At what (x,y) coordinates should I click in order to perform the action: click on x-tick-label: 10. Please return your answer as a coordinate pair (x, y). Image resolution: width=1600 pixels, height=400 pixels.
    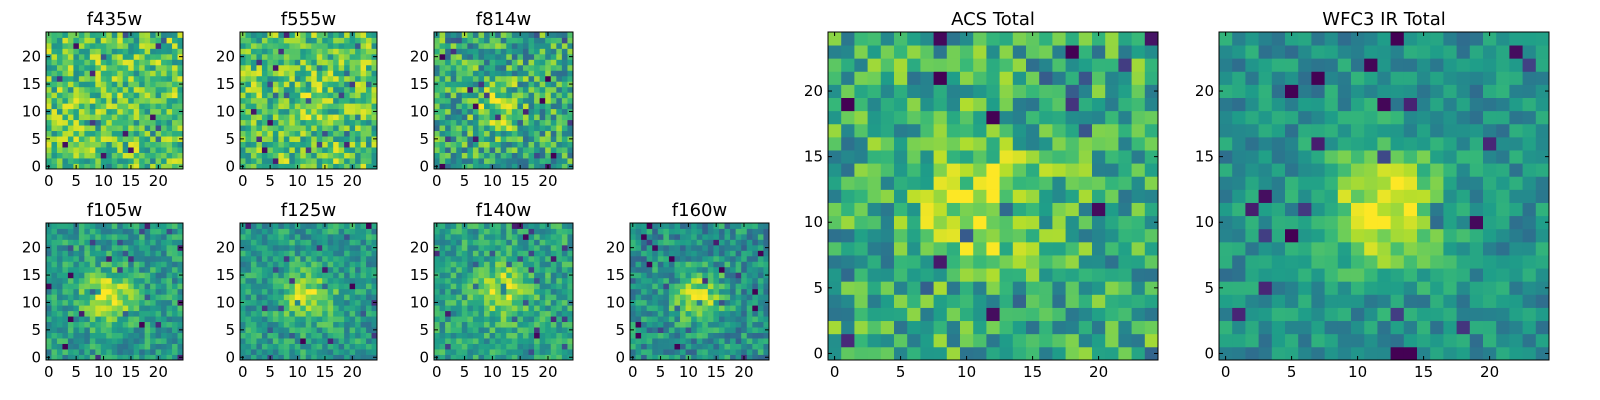
    Looking at the image, I should click on (103, 372).